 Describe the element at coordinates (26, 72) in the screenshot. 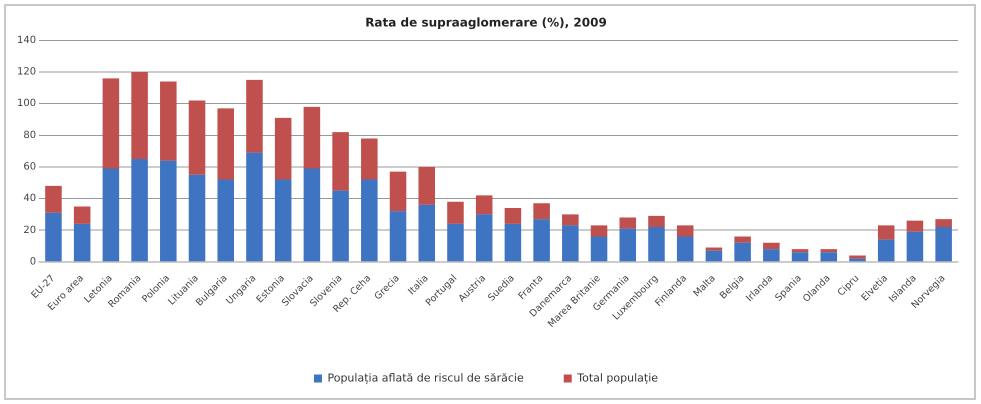

I see `y-tick-label: 120` at that location.